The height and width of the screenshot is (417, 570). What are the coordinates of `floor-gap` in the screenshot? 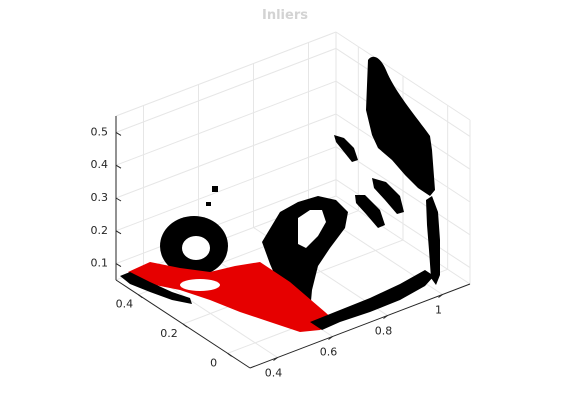 It's located at (200, 285).